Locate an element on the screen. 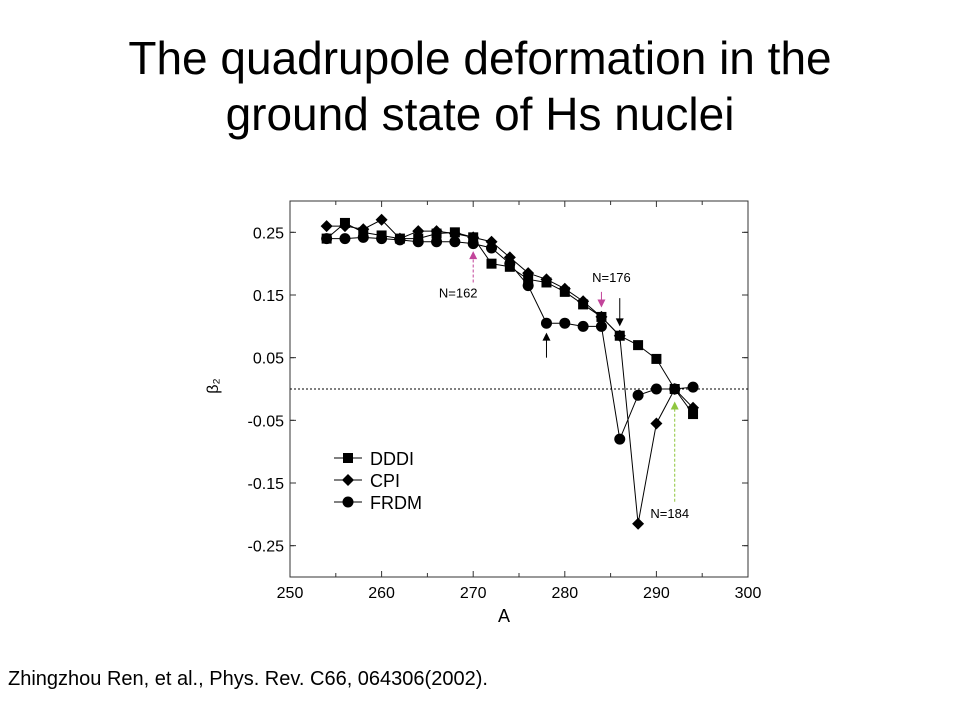  annotation-label-0: N=162 is located at coordinates (458, 292).